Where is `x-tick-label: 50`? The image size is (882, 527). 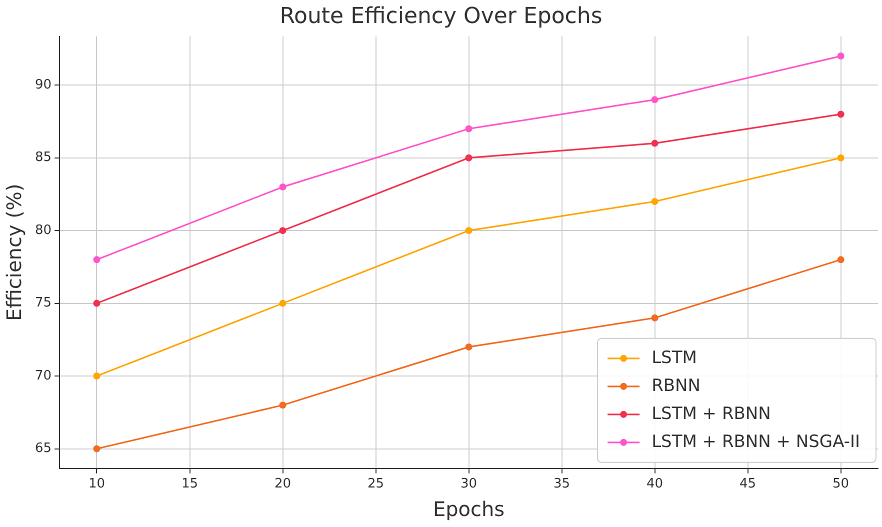 x-tick-label: 50 is located at coordinates (841, 484).